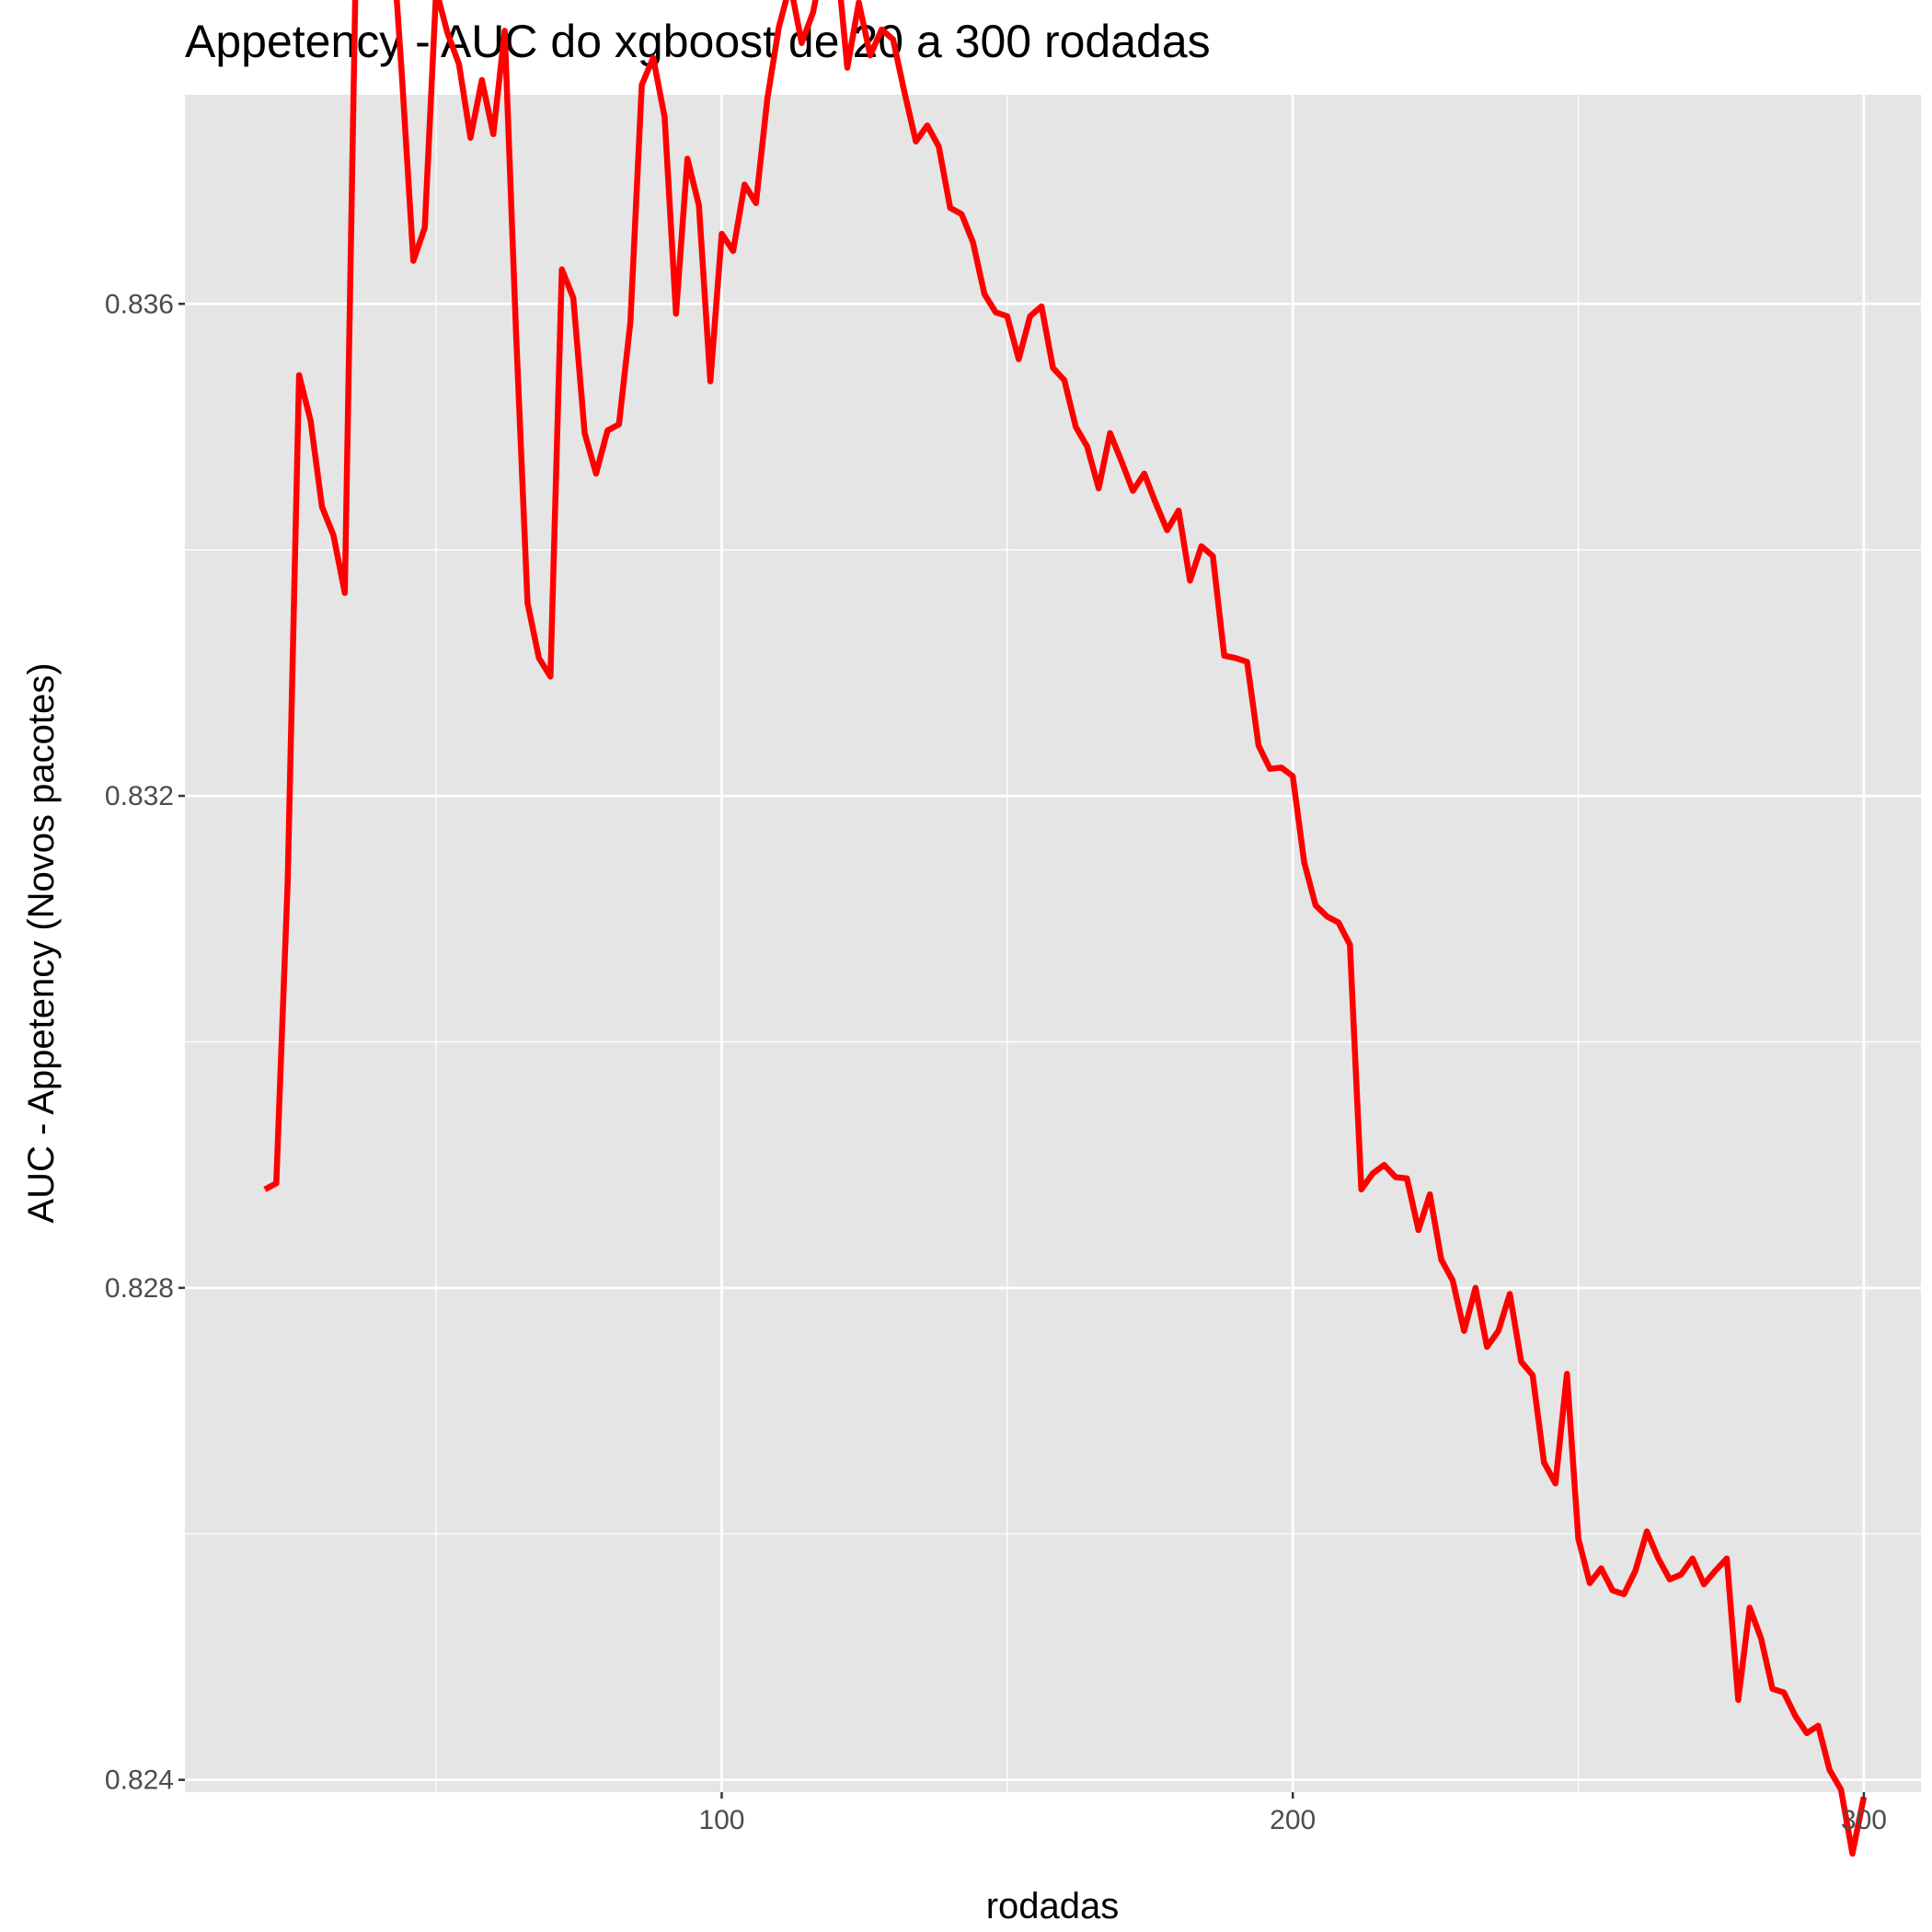  What do you see at coordinates (1053, 1906) in the screenshot?
I see `x-axis-title: rodadas` at bounding box center [1053, 1906].